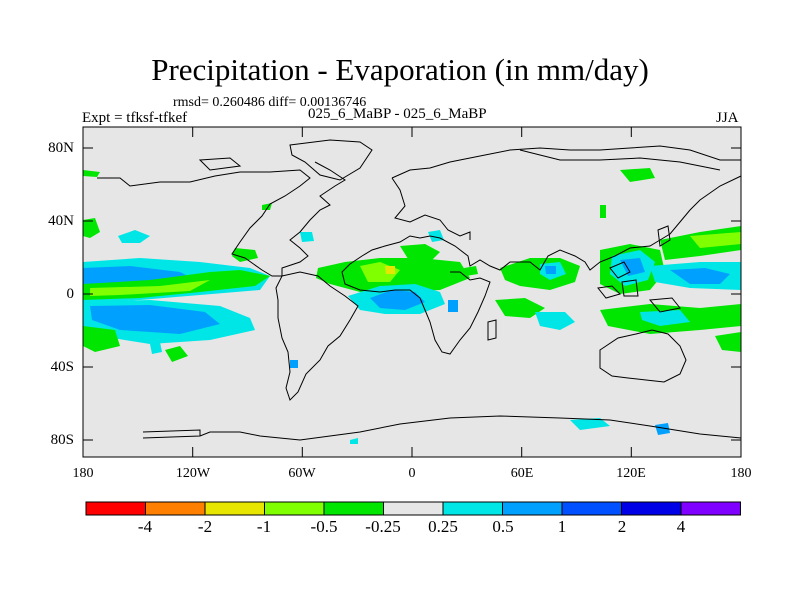 The width and height of the screenshot is (800, 600). What do you see at coordinates (400, 69) in the screenshot?
I see `map-title: Precipitation - Evaporation (in mm/day)` at bounding box center [400, 69].